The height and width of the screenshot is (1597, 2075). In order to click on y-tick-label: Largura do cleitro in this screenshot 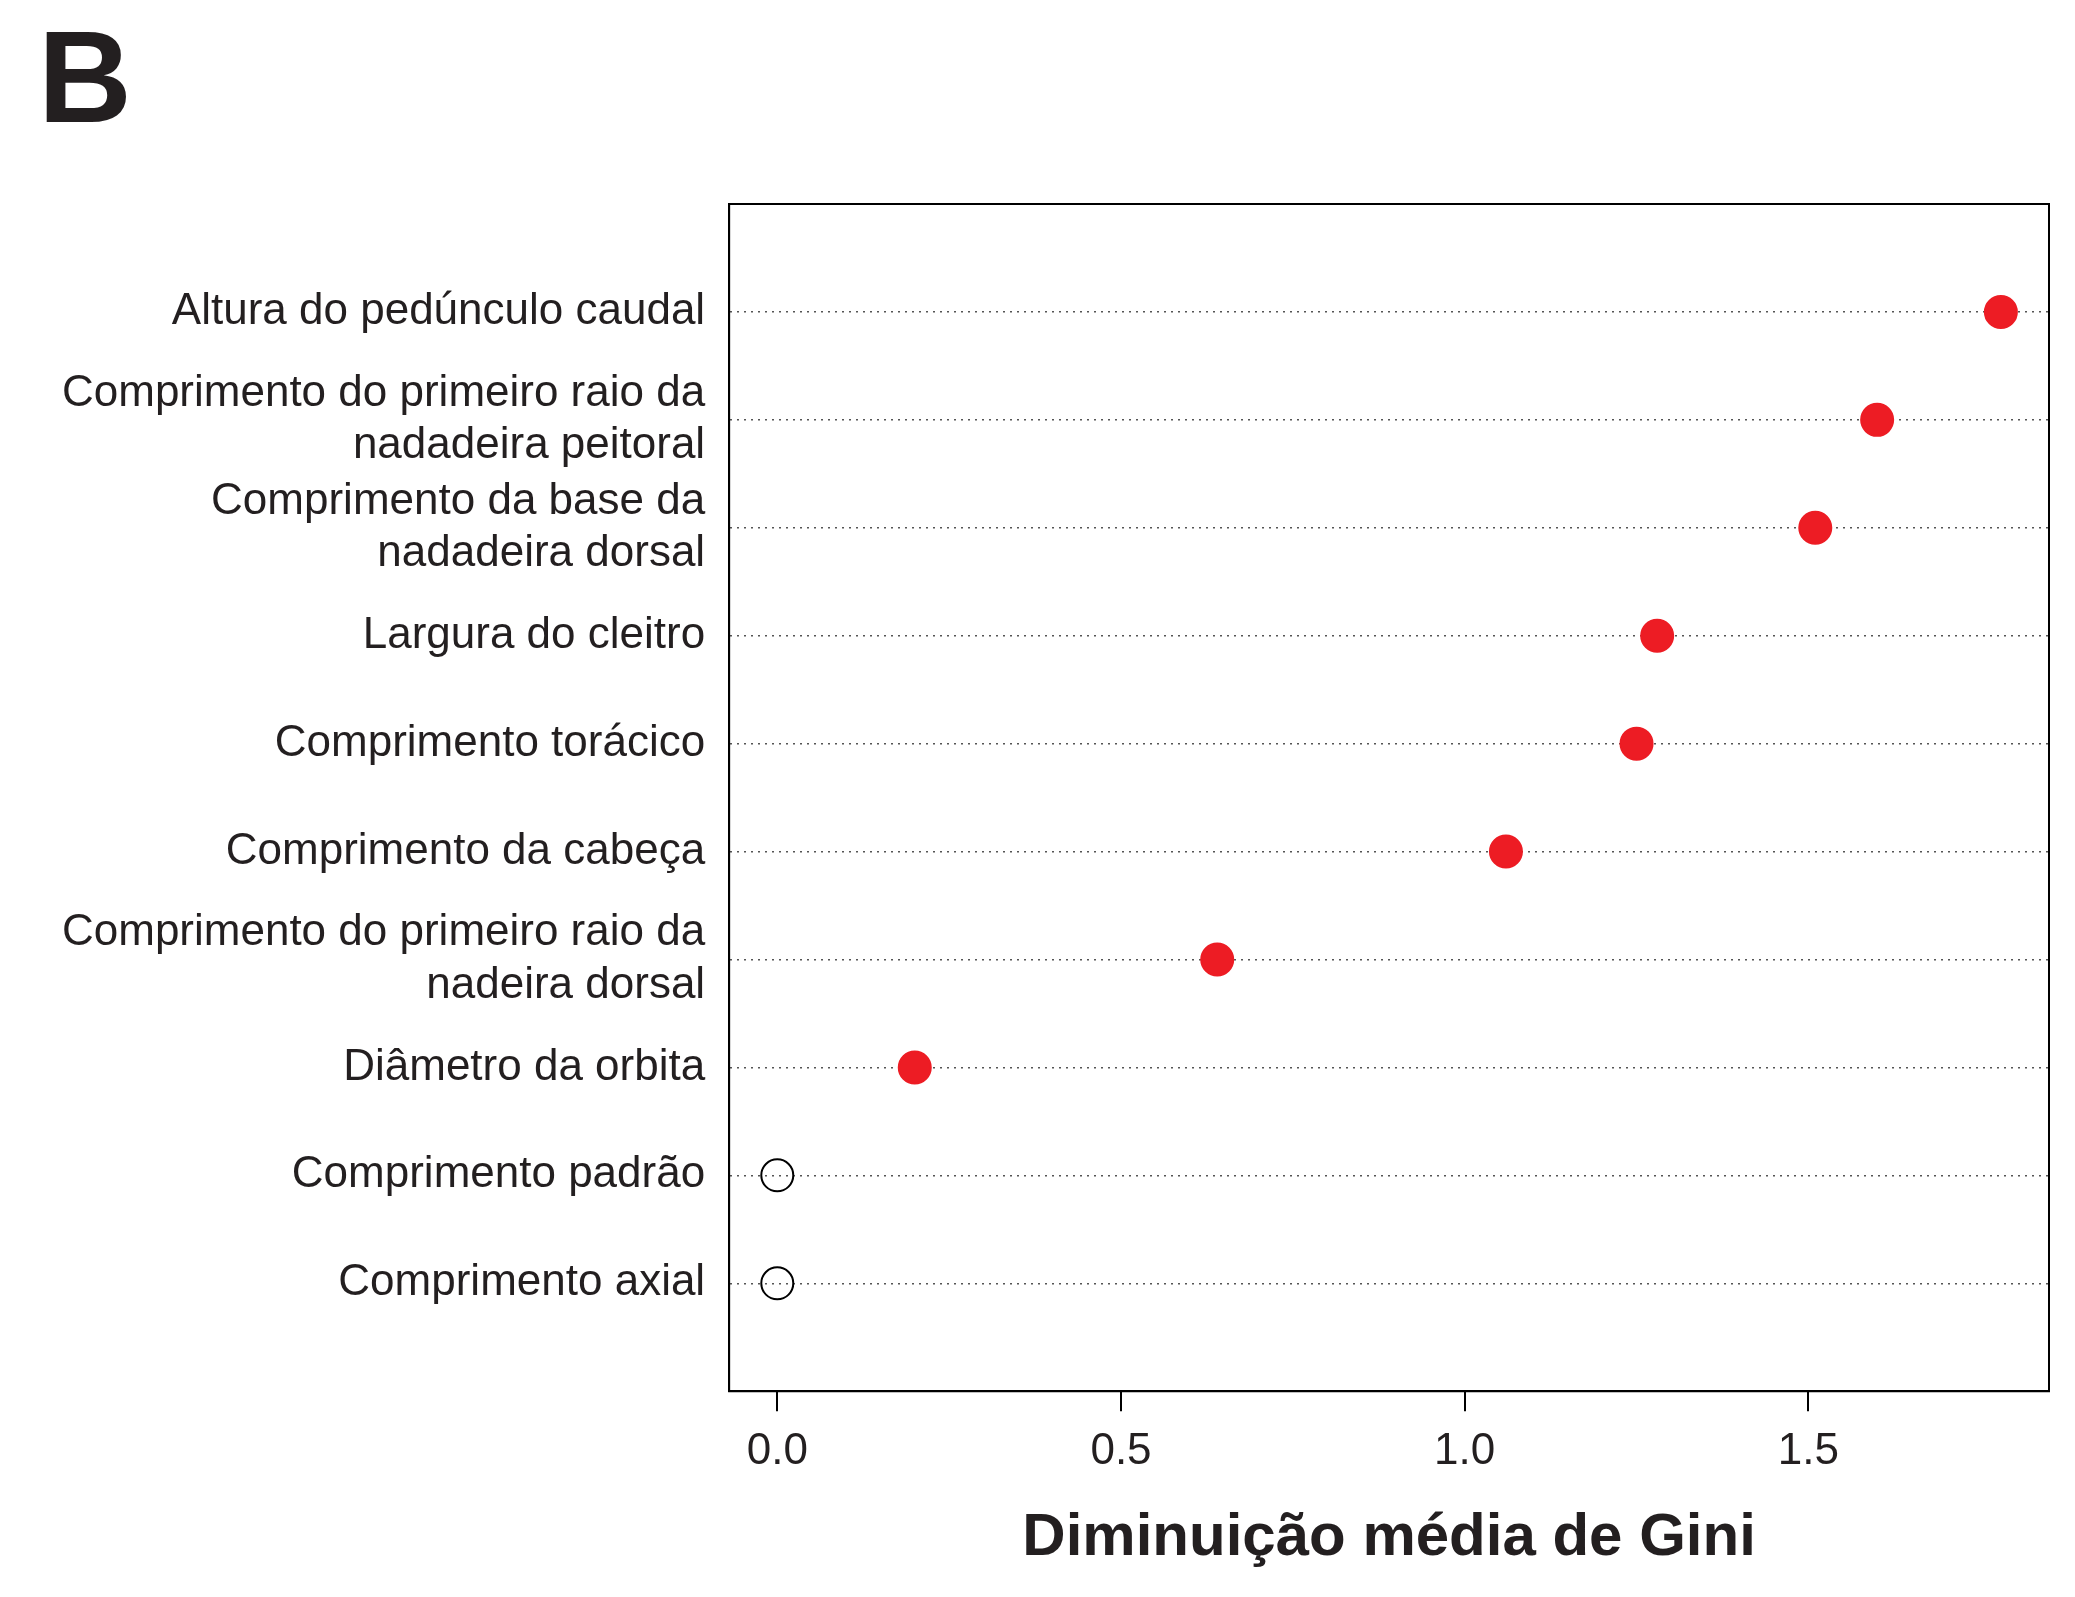, I will do `click(534, 632)`.